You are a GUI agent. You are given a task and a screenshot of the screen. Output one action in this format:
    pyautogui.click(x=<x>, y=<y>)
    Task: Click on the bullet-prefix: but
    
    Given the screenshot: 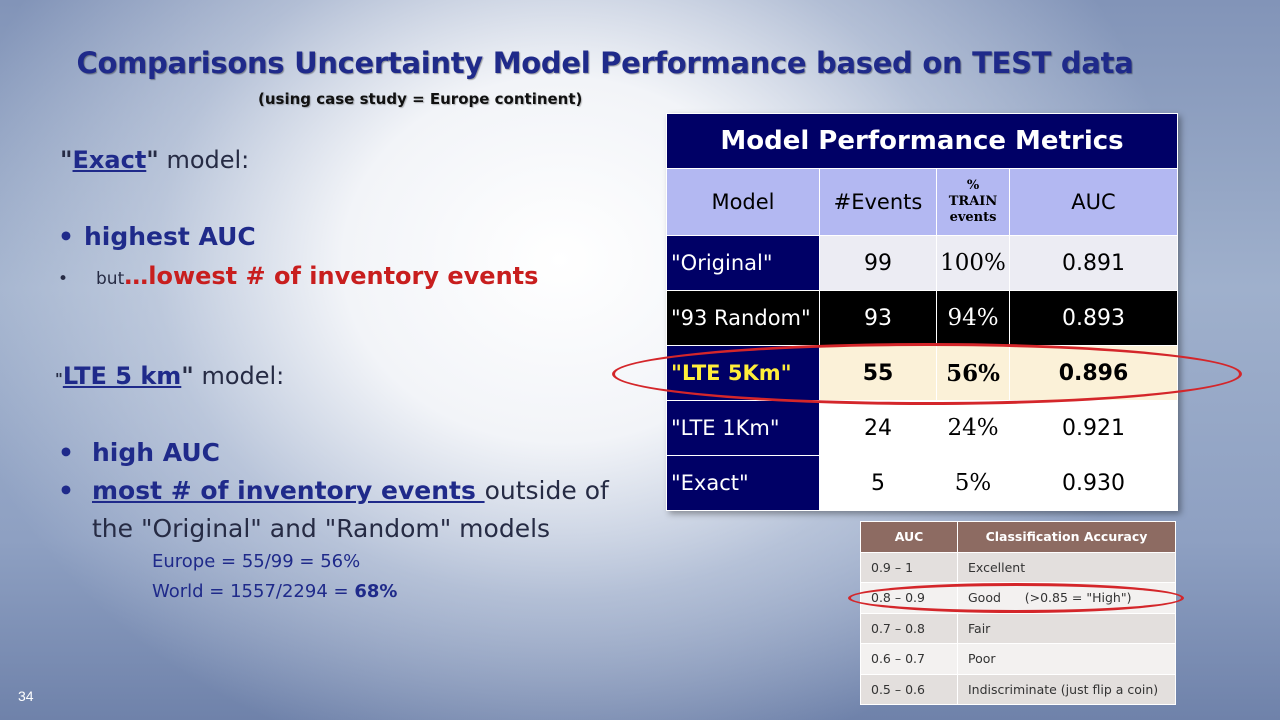 What is the action you would take?
    pyautogui.click(x=110, y=279)
    